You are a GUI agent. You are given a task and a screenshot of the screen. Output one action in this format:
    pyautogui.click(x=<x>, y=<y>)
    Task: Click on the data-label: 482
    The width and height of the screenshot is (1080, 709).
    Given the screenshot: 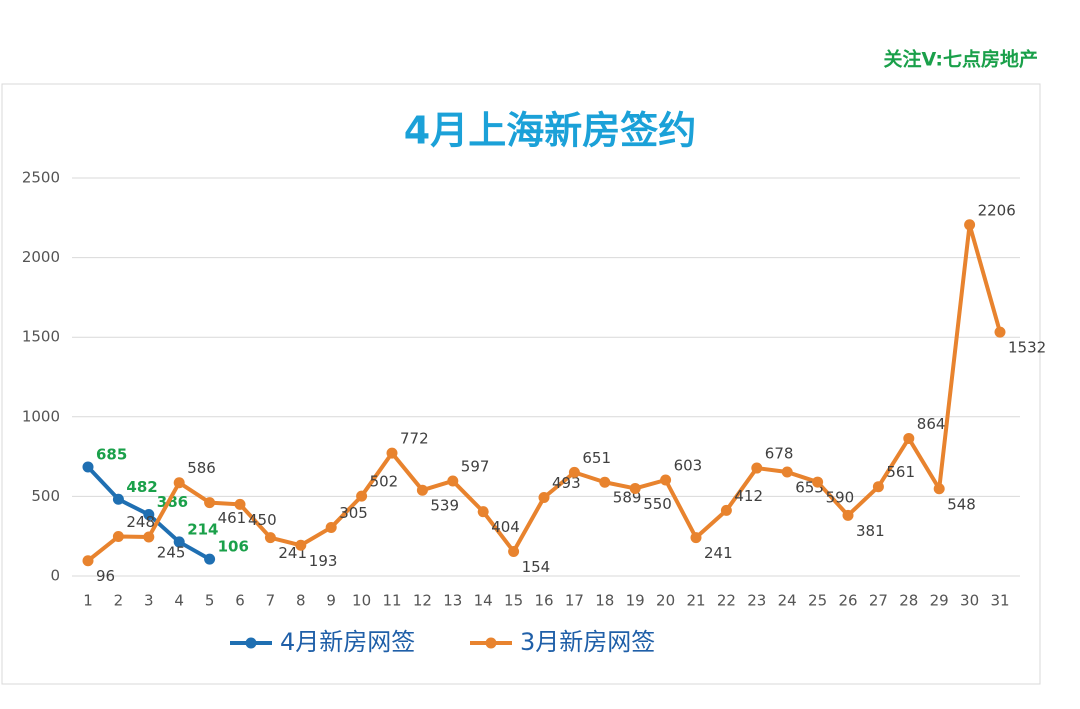 What is the action you would take?
    pyautogui.click(x=141, y=487)
    